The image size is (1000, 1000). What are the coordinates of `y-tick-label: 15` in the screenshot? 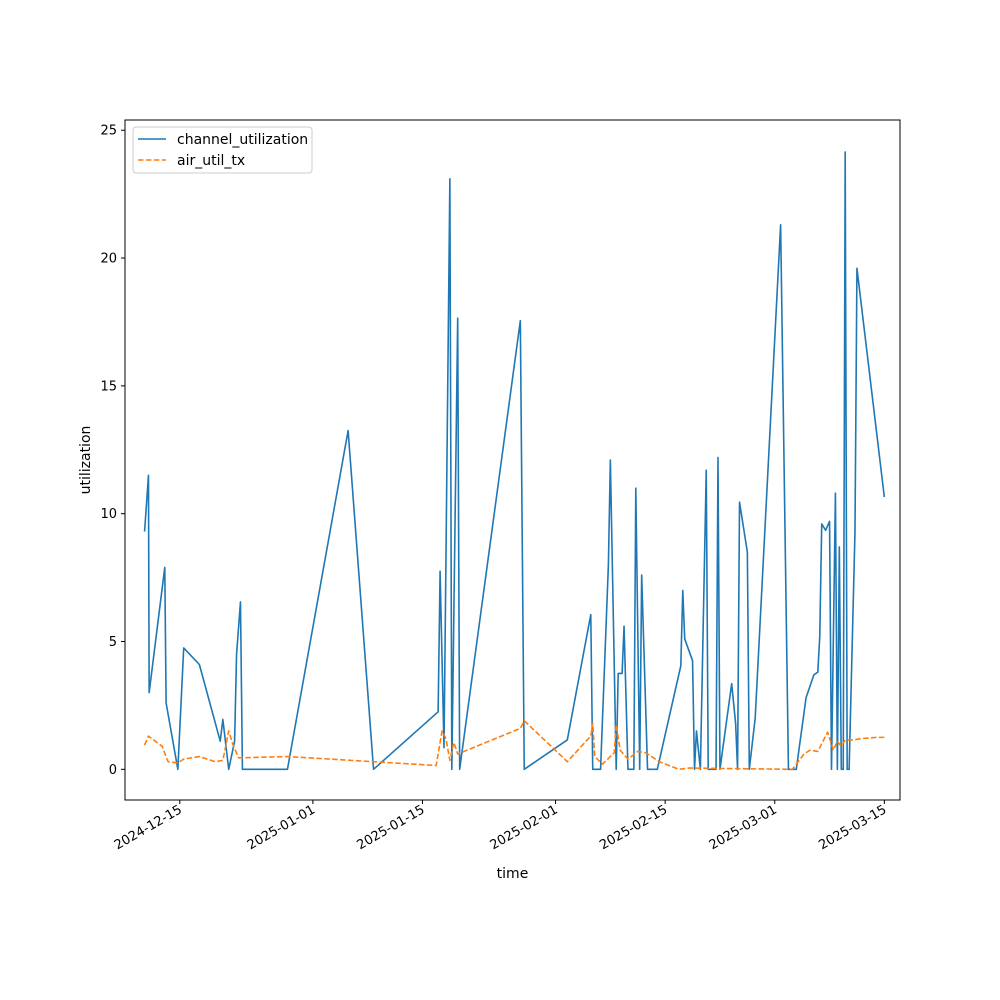 It's located at (108, 386).